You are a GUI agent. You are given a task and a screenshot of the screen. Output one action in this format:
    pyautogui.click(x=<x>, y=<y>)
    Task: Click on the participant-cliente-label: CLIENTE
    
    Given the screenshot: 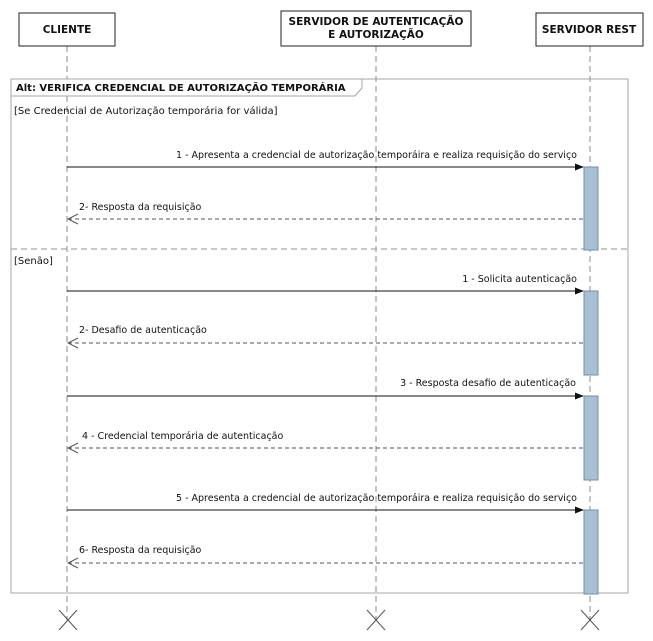 What is the action you would take?
    pyautogui.click(x=67, y=30)
    